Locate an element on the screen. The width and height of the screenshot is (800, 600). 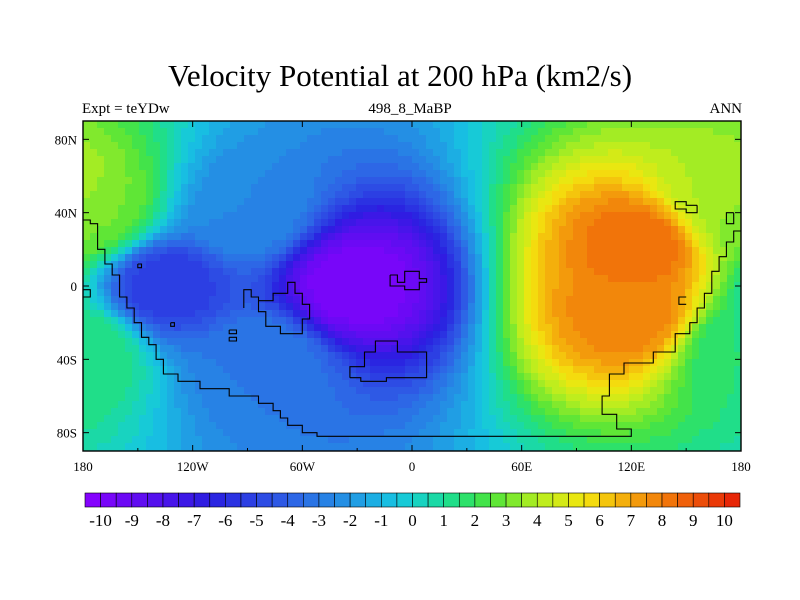
colorbar-label: -7 is located at coordinates (194, 520).